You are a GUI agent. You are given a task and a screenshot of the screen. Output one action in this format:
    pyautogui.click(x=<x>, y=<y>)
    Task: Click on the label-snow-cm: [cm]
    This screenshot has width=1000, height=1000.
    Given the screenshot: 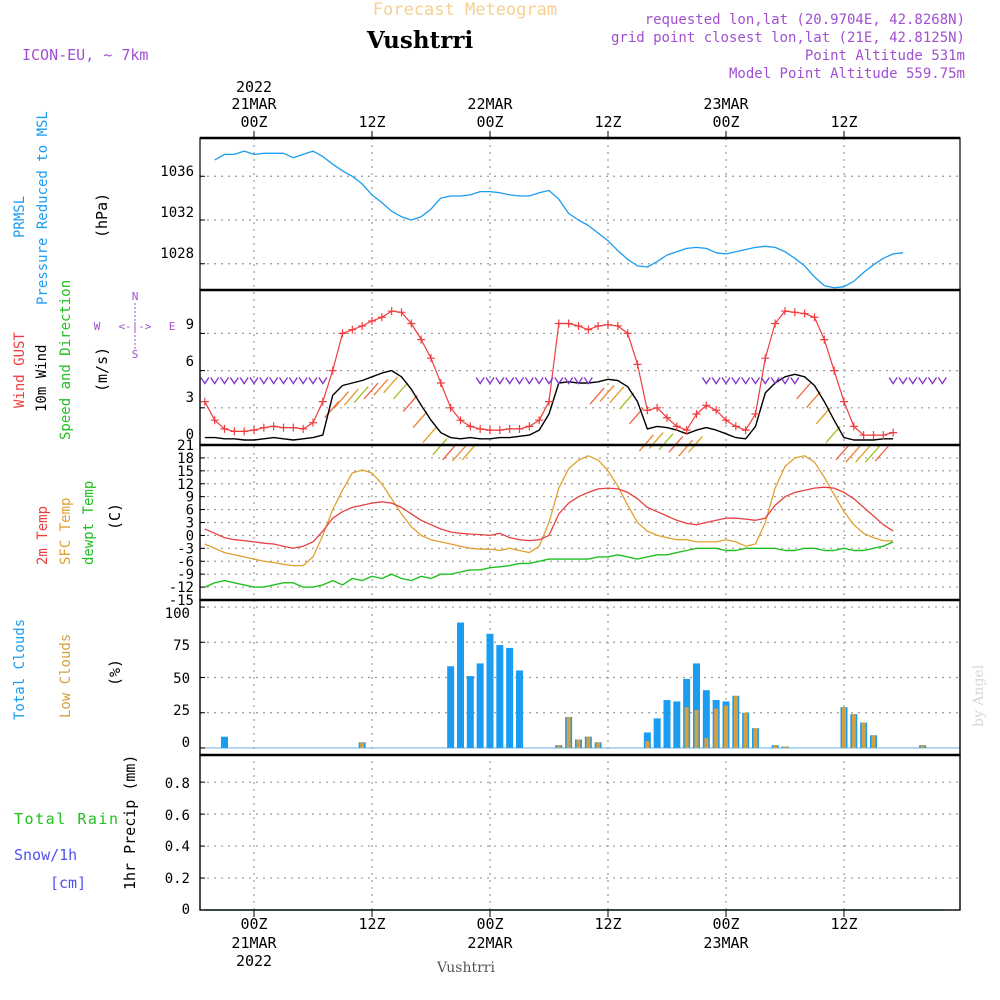 What is the action you would take?
    pyautogui.click(x=68, y=883)
    